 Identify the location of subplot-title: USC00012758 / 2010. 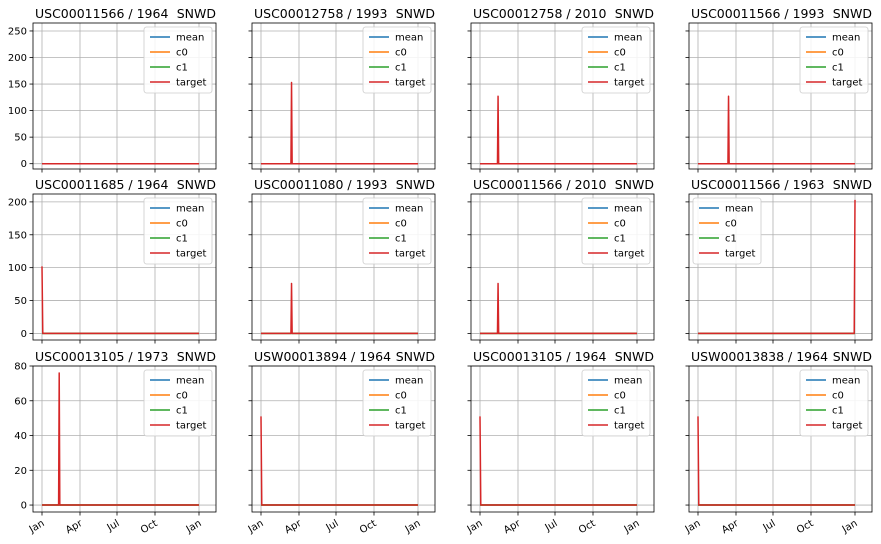
(539, 13).